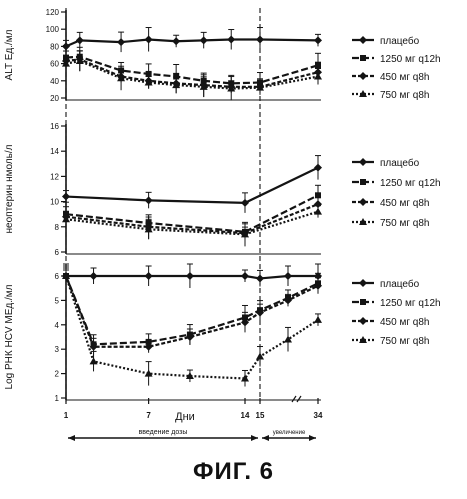 The image size is (467, 499). I want to click on y-tick-label: 100, so click(53, 29).